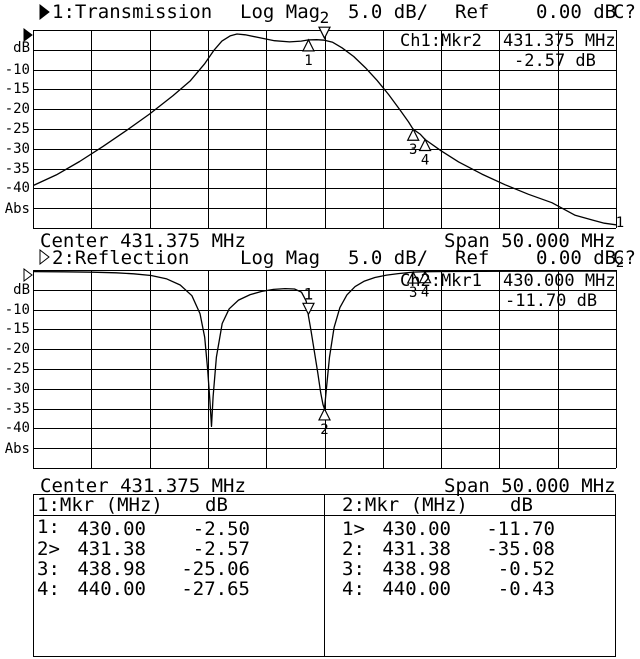 The height and width of the screenshot is (659, 640). I want to click on marker-2-active: 2, so click(324, 24).